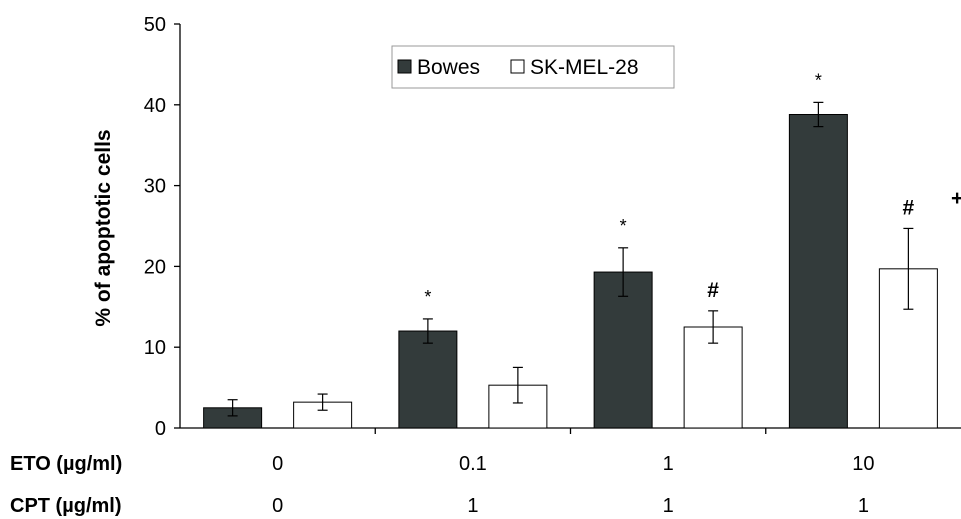 Image resolution: width=961 pixels, height=519 pixels. Describe the element at coordinates (448, 67) in the screenshot. I see `legend-label-bowes: Bowes` at that location.